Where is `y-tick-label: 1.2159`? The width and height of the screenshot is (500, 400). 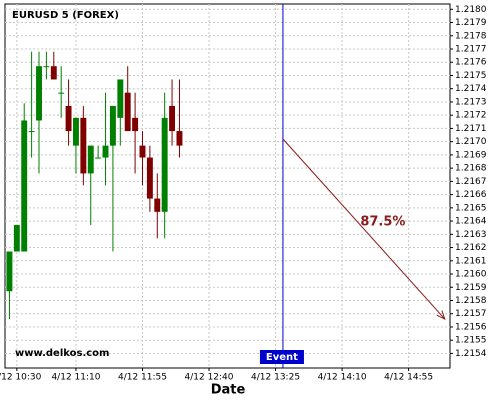
y-tick-label: 1.2159 is located at coordinates (471, 288).